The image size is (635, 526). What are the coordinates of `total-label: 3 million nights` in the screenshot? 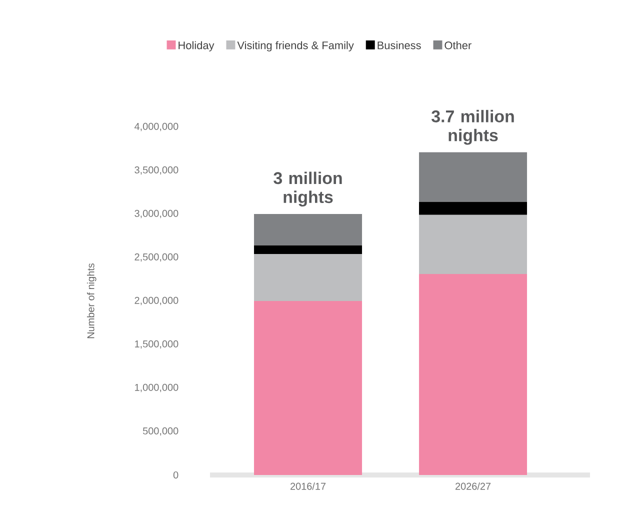 It's located at (308, 189).